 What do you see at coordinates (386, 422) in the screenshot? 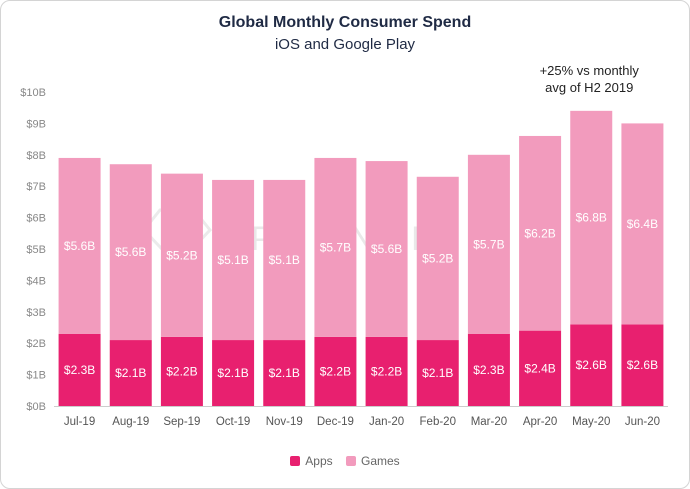
I see `x-tick-label: Jan-20` at bounding box center [386, 422].